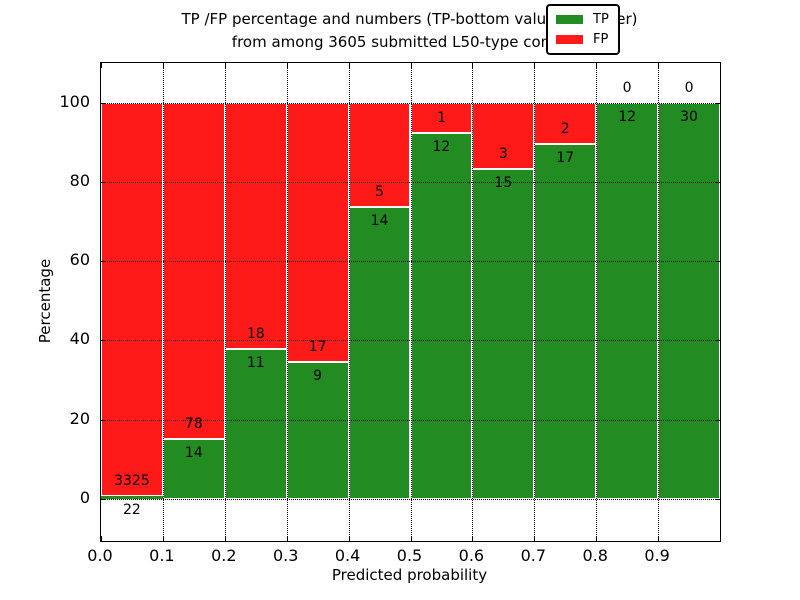 The width and height of the screenshot is (800, 600). I want to click on y-tick-label: 60, so click(79, 260).